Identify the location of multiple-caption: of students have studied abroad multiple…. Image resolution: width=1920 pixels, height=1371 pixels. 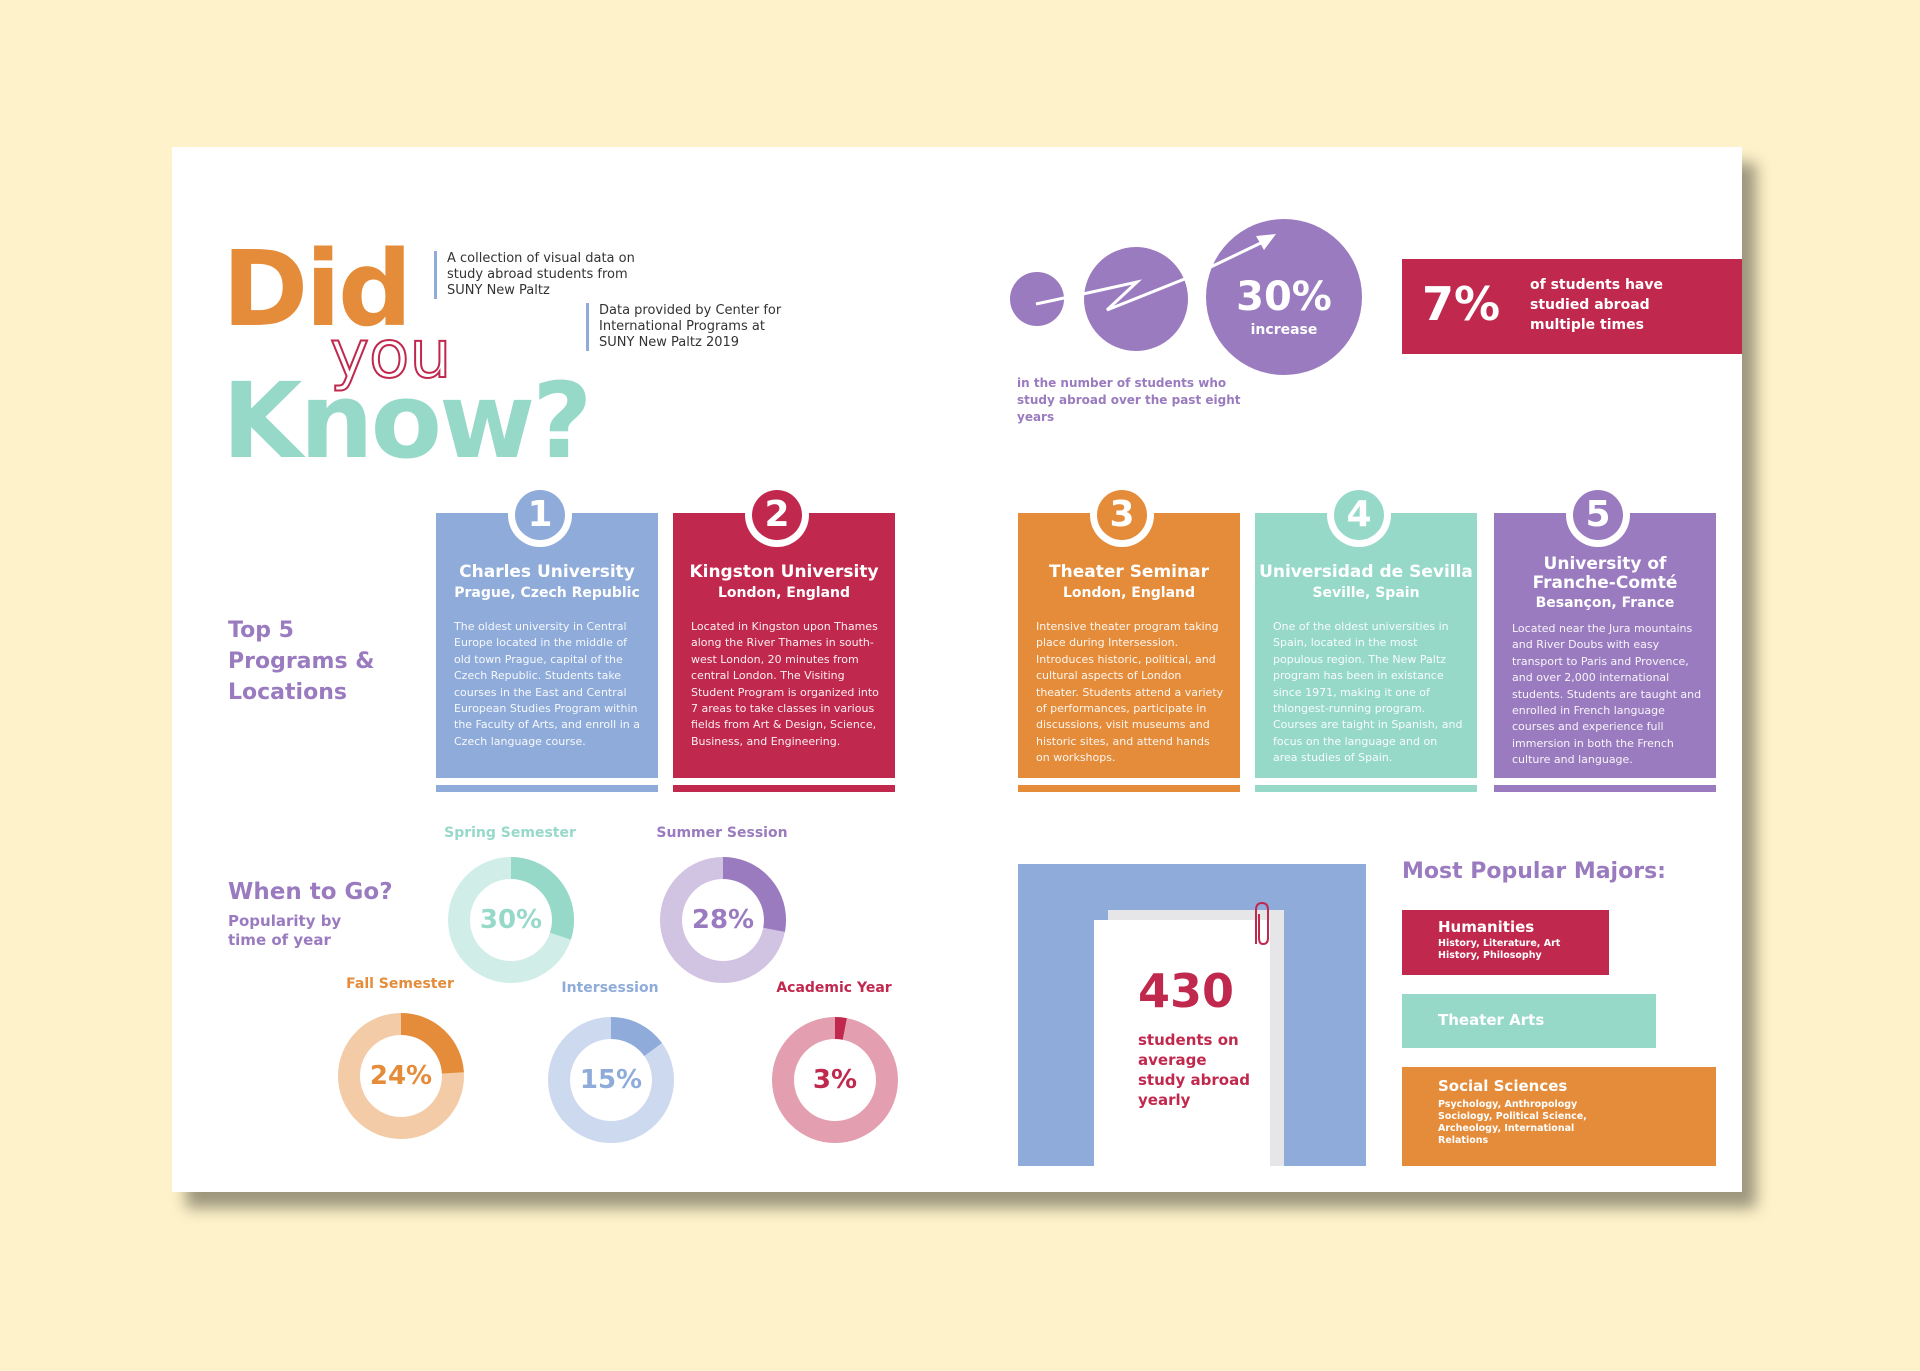
(1596, 305).